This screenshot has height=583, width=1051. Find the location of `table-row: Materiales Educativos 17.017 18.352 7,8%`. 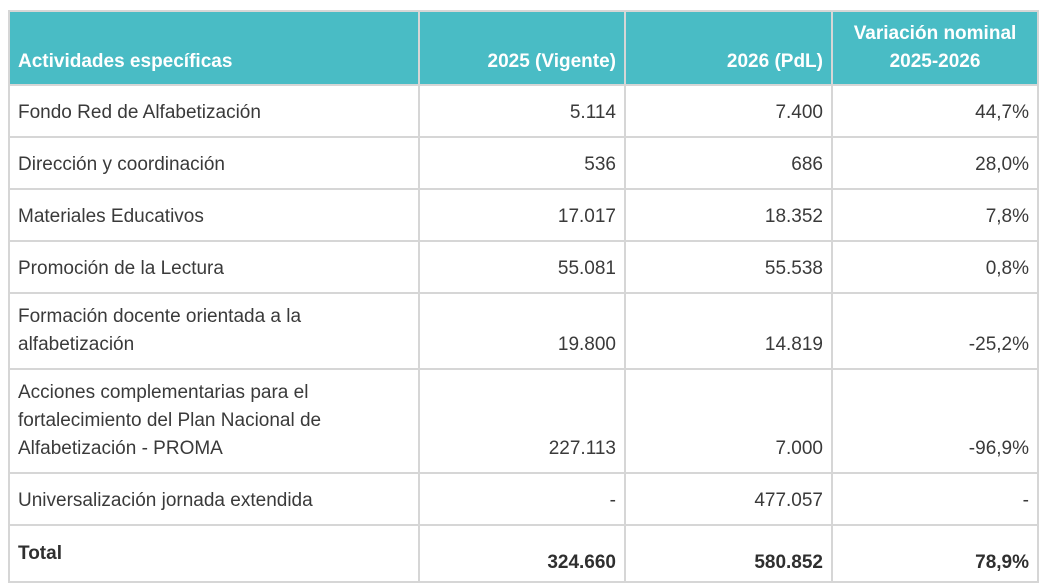

table-row: Materiales Educativos 17.017 18.352 7,8% is located at coordinates (523, 215).